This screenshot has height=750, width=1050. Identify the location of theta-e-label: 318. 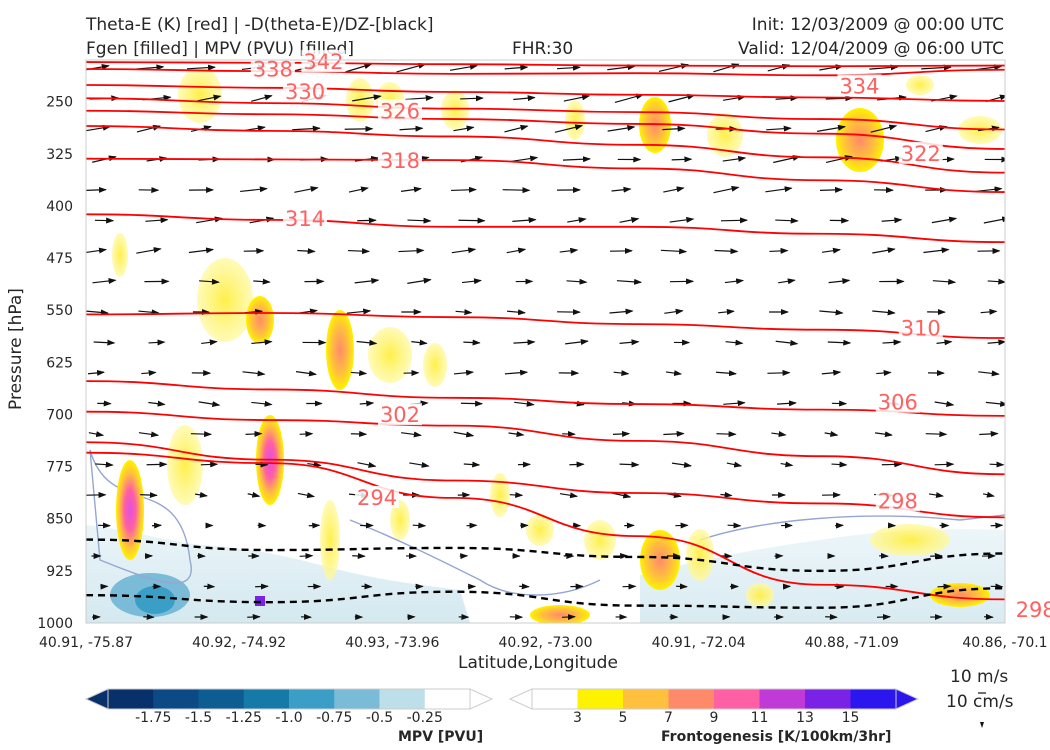
(400, 161).